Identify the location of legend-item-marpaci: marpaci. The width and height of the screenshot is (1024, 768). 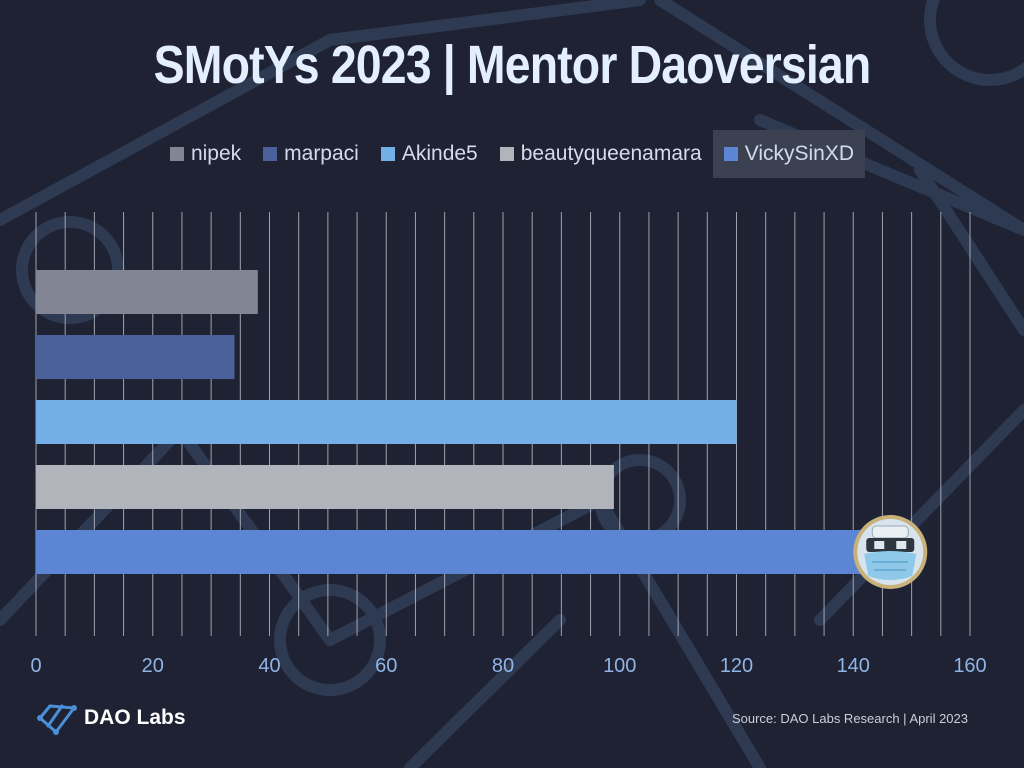
(311, 154).